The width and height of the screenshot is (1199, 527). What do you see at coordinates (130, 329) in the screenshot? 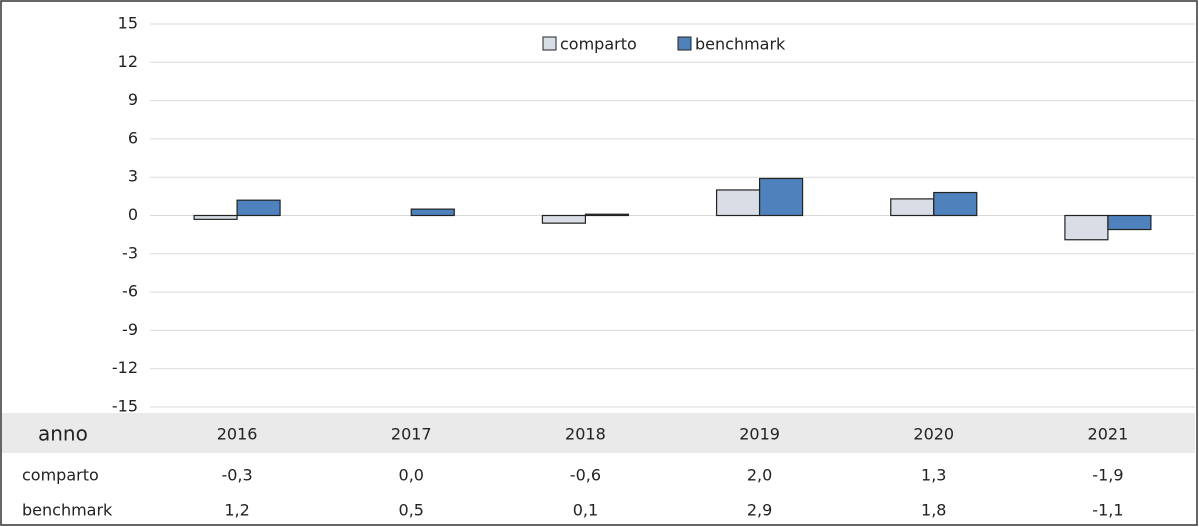
I see `y-tick-label: -9` at bounding box center [130, 329].